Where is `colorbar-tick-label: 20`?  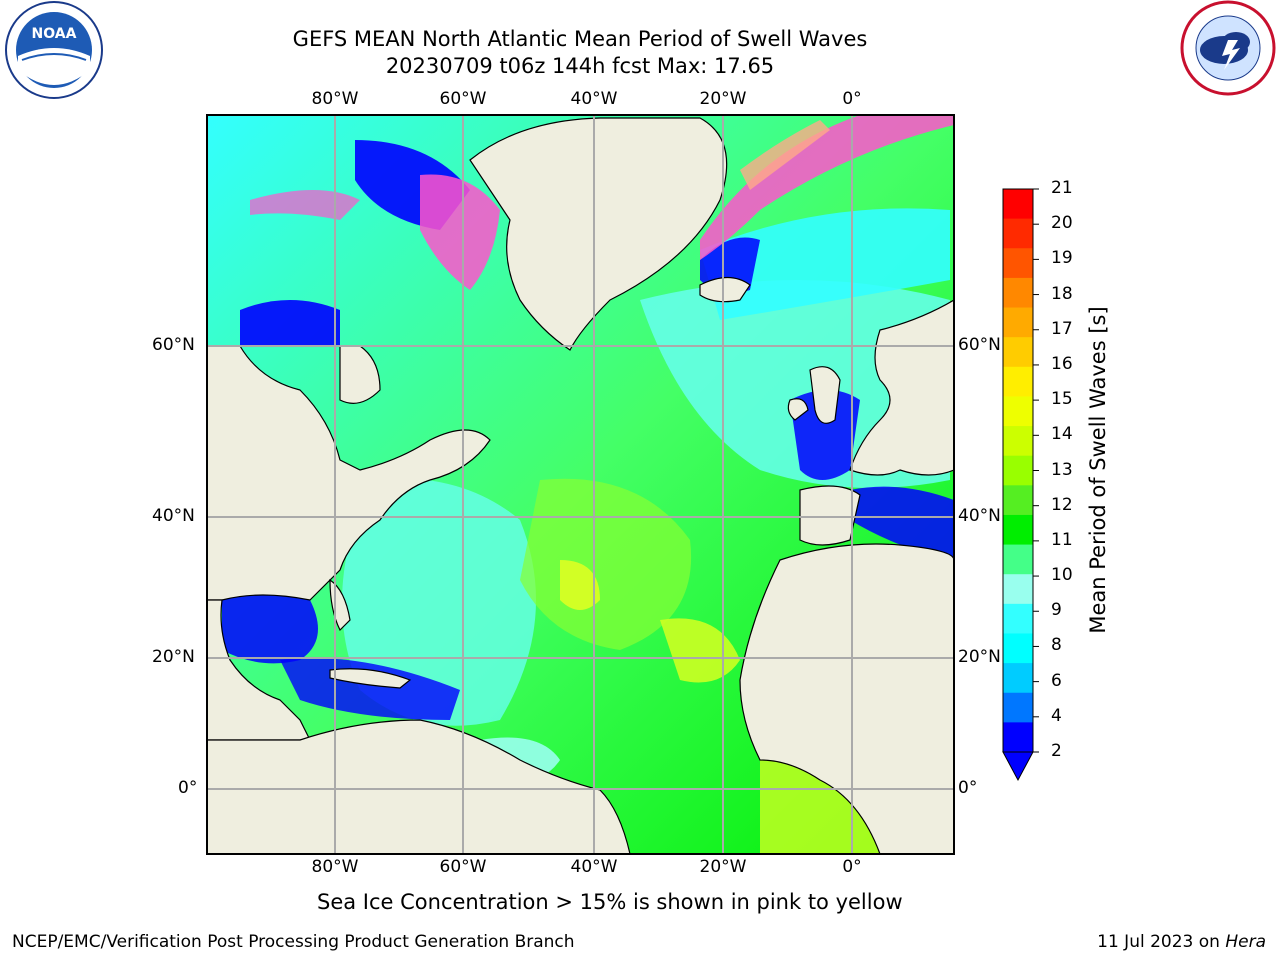
colorbar-tick-label: 20 is located at coordinates (1062, 223).